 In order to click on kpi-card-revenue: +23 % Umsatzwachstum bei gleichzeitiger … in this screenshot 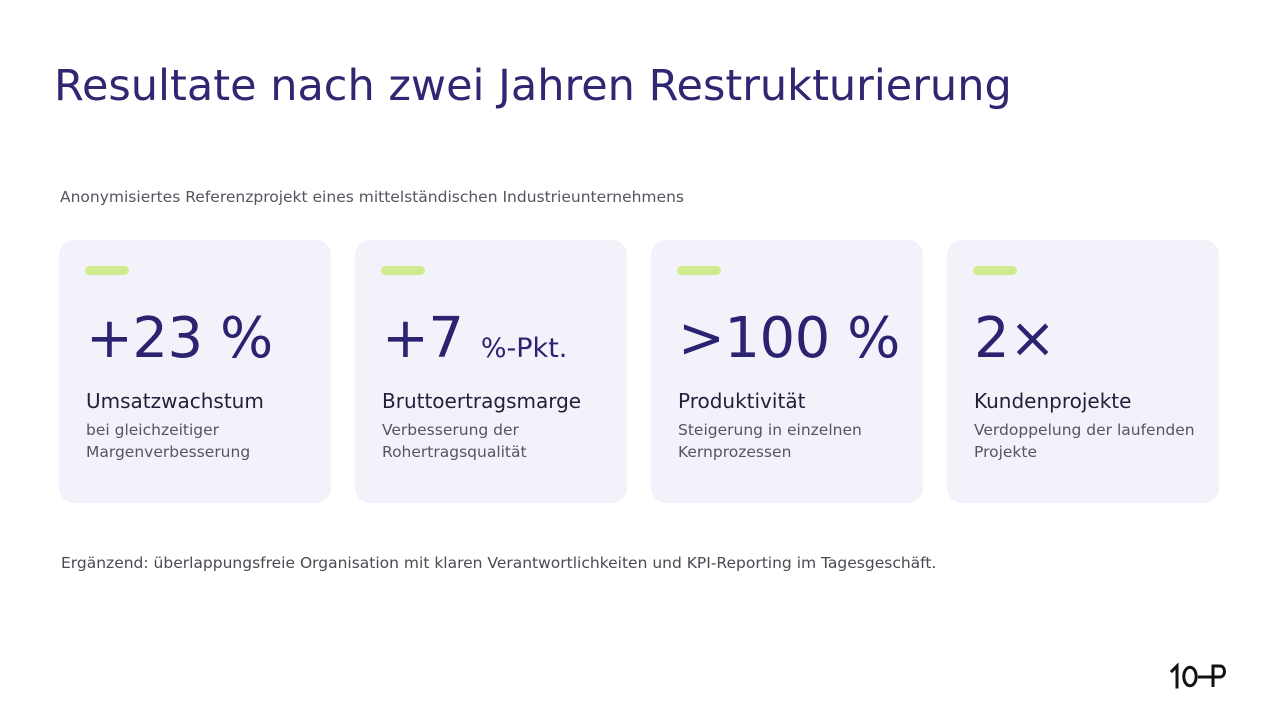, I will do `click(195, 371)`.